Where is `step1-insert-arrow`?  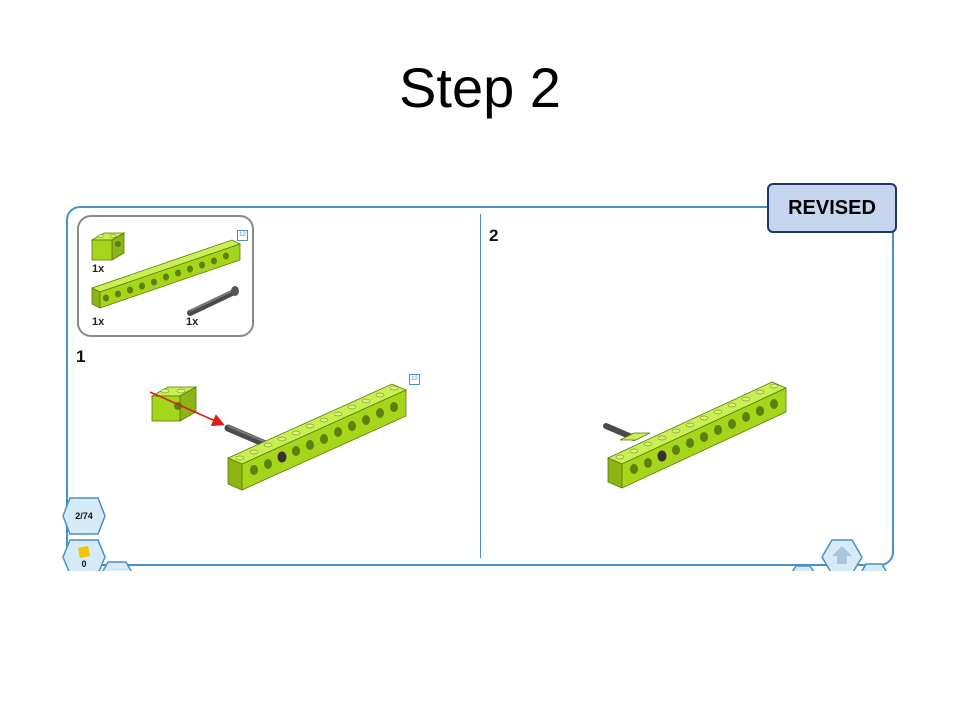 step1-insert-arrow is located at coordinates (187, 408).